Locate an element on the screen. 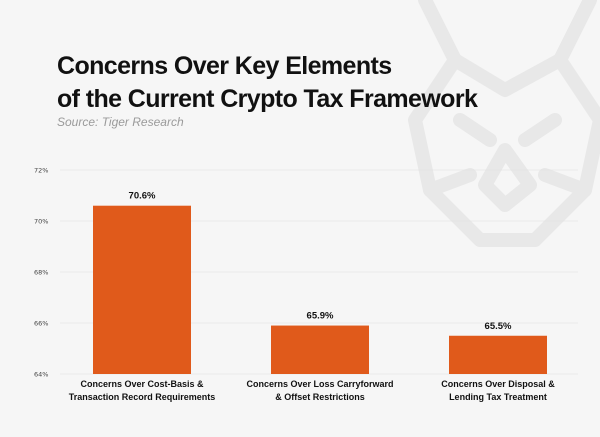 The height and width of the screenshot is (437, 600). x-tick-label: Transaction Record Requirements is located at coordinates (142, 397).